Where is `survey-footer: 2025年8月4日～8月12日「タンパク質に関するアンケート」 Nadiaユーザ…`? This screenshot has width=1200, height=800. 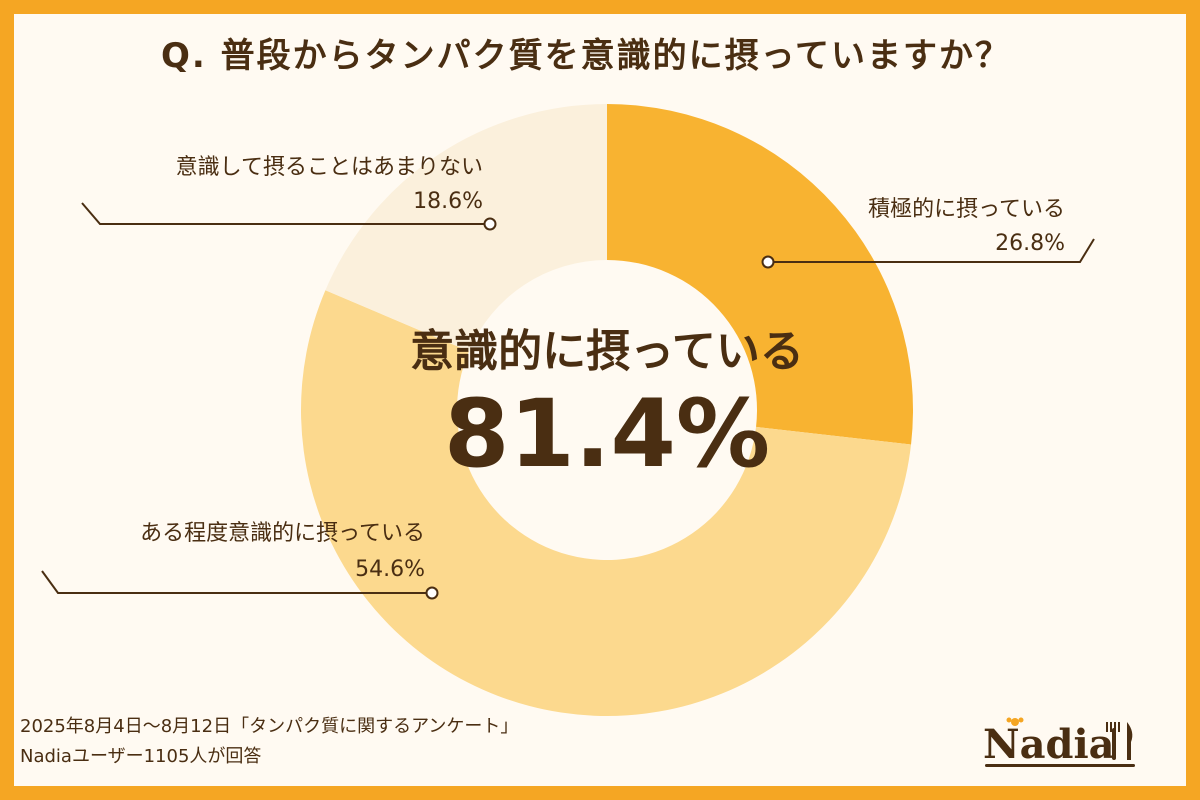 survey-footer: 2025年8月4日～8月12日「タンパク質に関するアンケート」 Nadiaユーザ… is located at coordinates (269, 742).